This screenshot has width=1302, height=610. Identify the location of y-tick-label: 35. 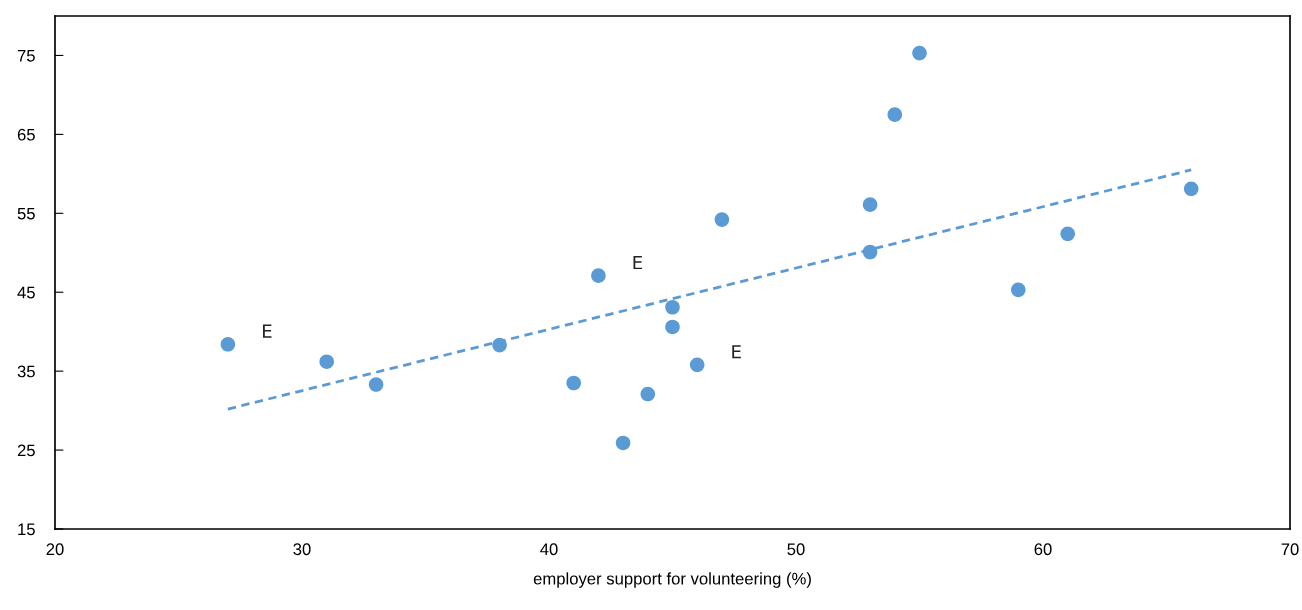
(26, 371).